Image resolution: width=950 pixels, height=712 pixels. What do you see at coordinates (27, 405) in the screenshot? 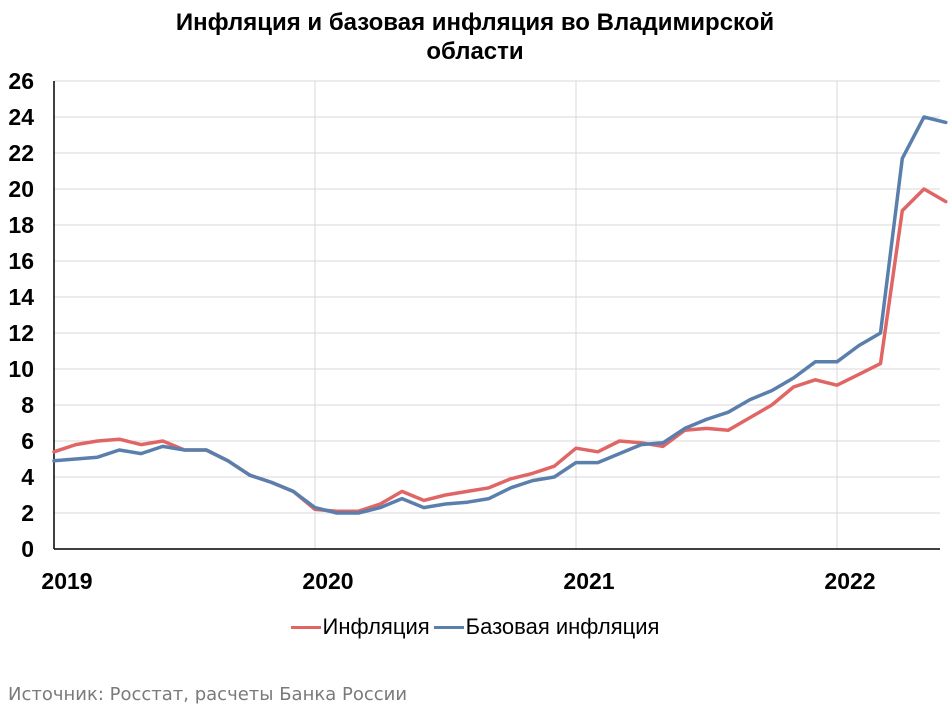
I see `y-tick-label-8: 8` at bounding box center [27, 405].